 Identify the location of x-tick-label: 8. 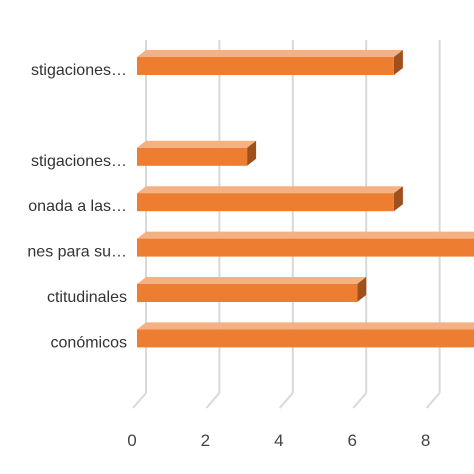
(425, 440).